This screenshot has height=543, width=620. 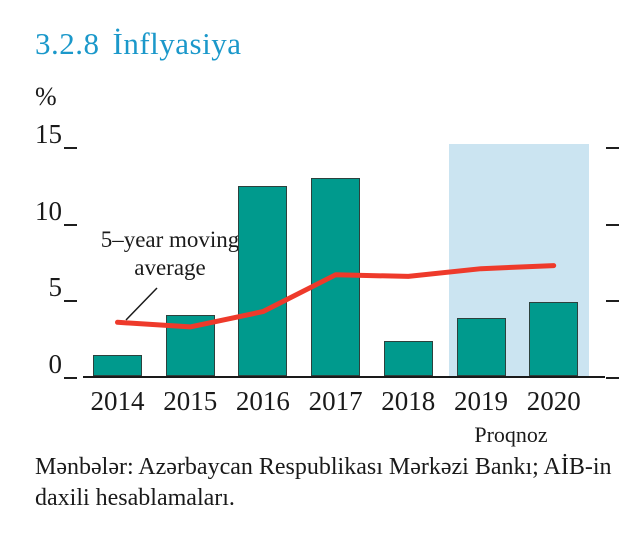 I want to click on x-axis-line, so click(x=344, y=377).